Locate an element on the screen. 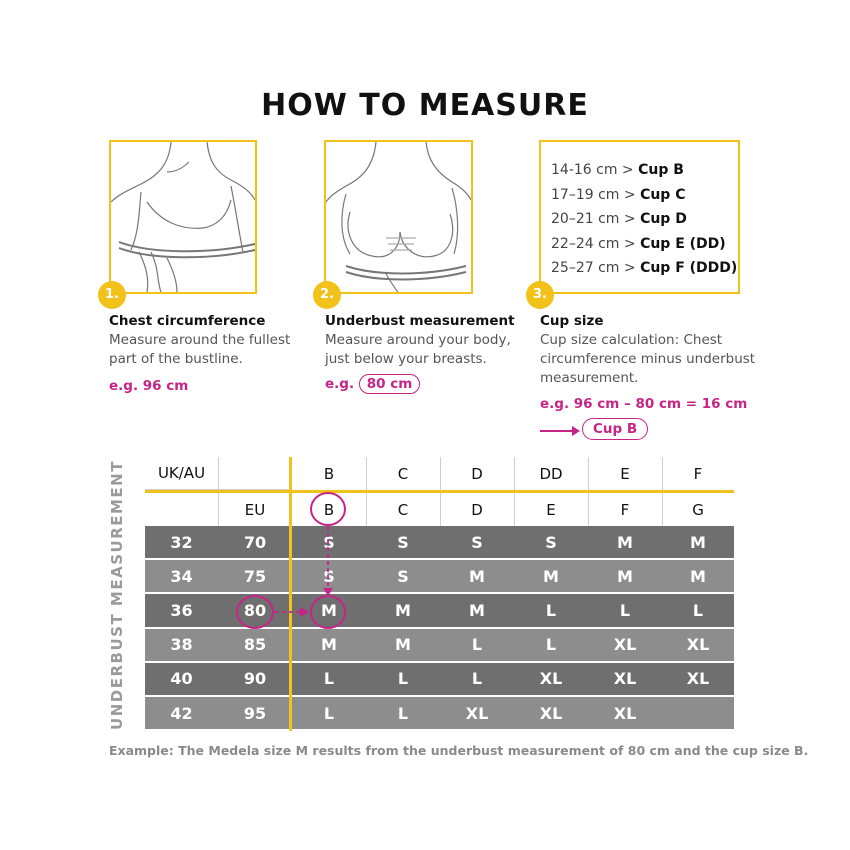 The height and width of the screenshot is (850, 850). eu-cup-header: C is located at coordinates (403, 509).